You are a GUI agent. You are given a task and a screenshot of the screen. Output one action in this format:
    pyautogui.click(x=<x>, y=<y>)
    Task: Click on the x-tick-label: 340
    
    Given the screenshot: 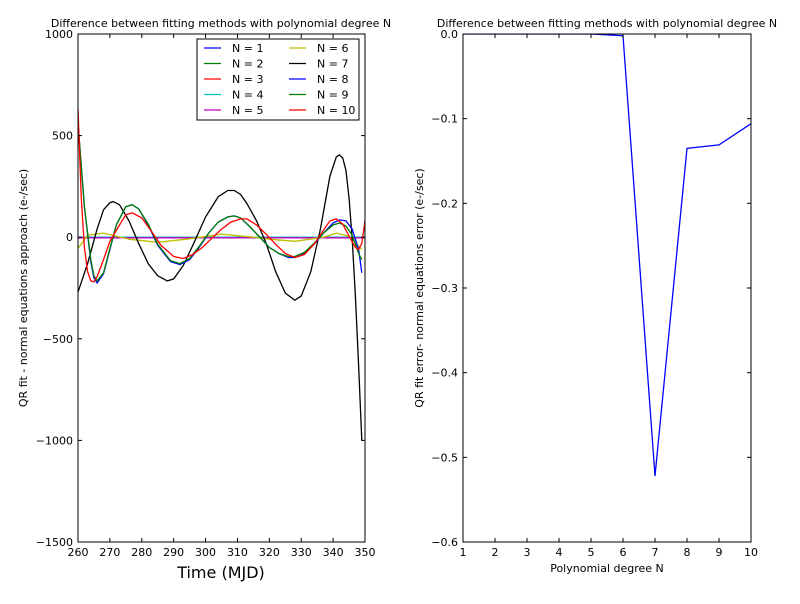 What is the action you would take?
    pyautogui.click(x=333, y=552)
    